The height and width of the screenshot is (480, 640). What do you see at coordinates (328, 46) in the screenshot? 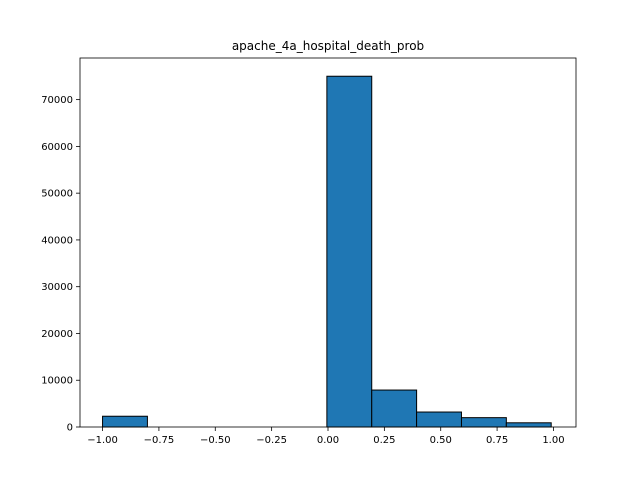
I see `chart-title: apache_4a_hospital_death_prob` at bounding box center [328, 46].